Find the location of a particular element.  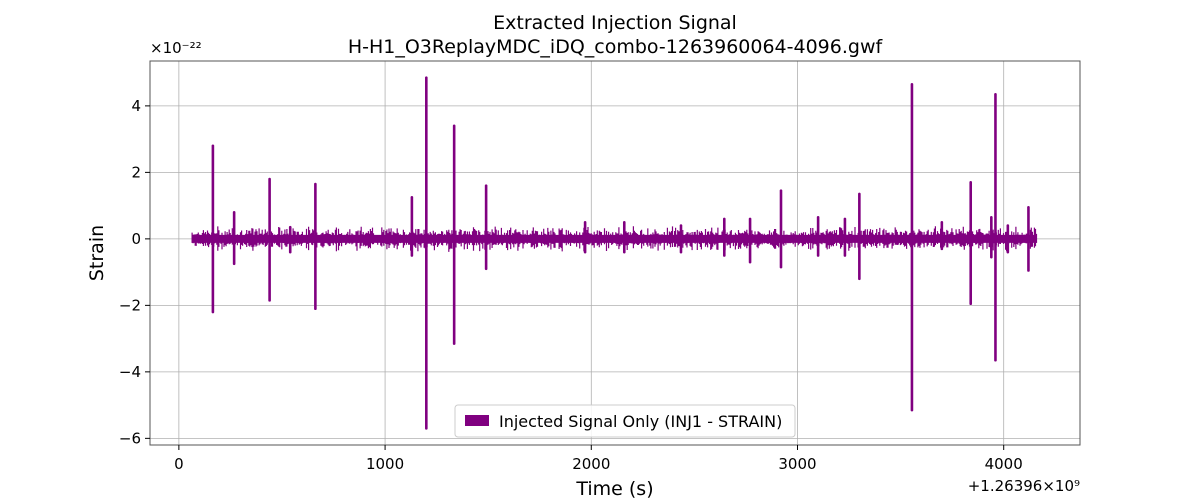

x-tick-label: 1000 is located at coordinates (385, 464).